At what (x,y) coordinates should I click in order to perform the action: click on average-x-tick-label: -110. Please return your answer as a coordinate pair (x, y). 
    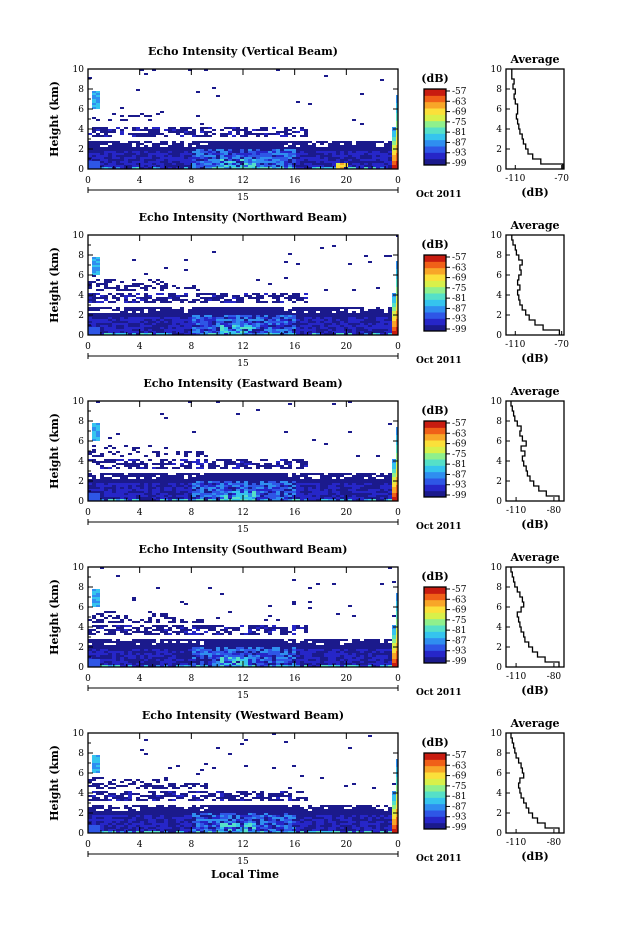
    Looking at the image, I should click on (515, 345).